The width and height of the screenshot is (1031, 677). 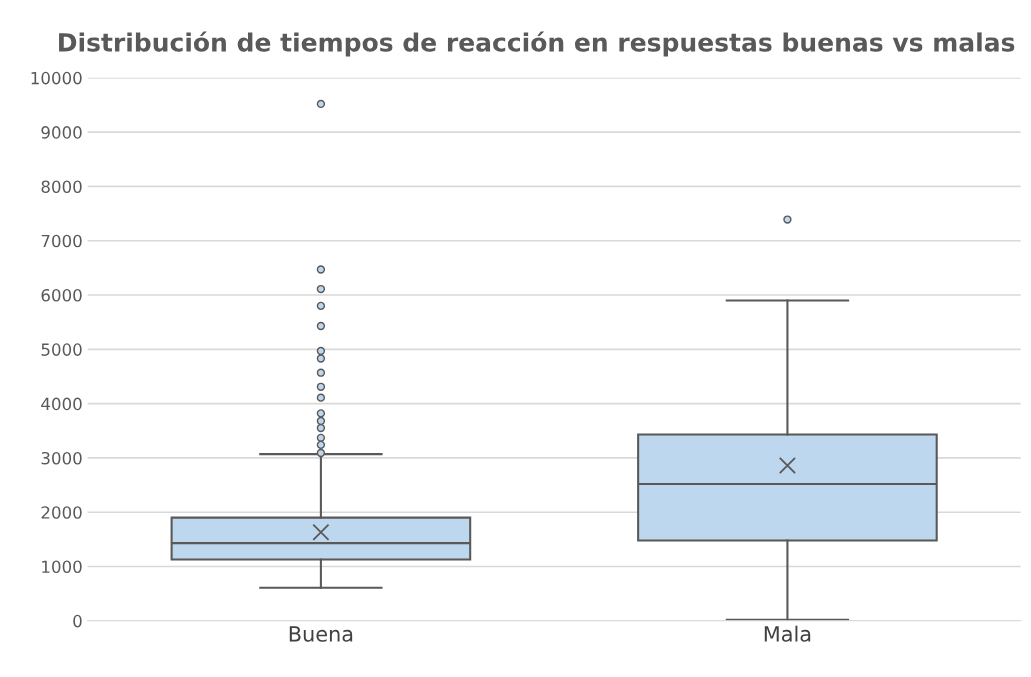 I want to click on x-tick-label: Buena, so click(x=321, y=634).